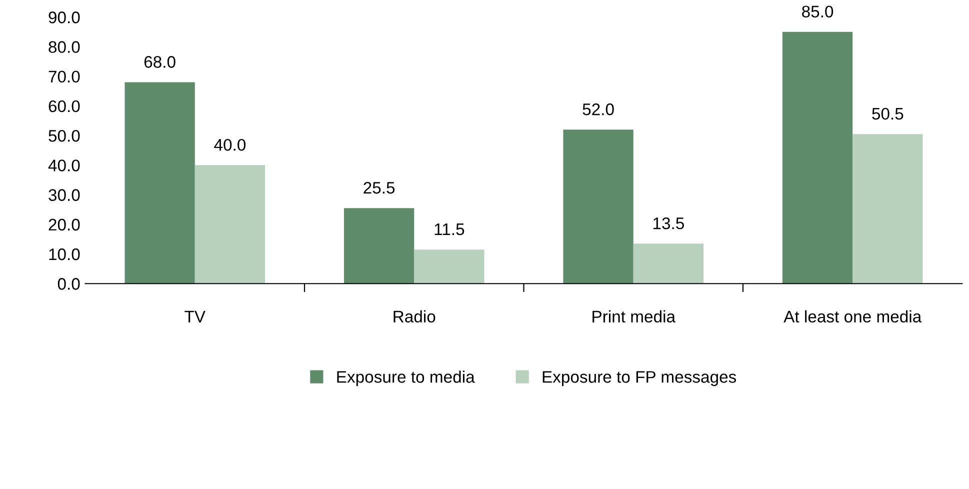 This screenshot has height=489, width=969. What do you see at coordinates (230, 144) in the screenshot?
I see `data-label: 40.0` at bounding box center [230, 144].